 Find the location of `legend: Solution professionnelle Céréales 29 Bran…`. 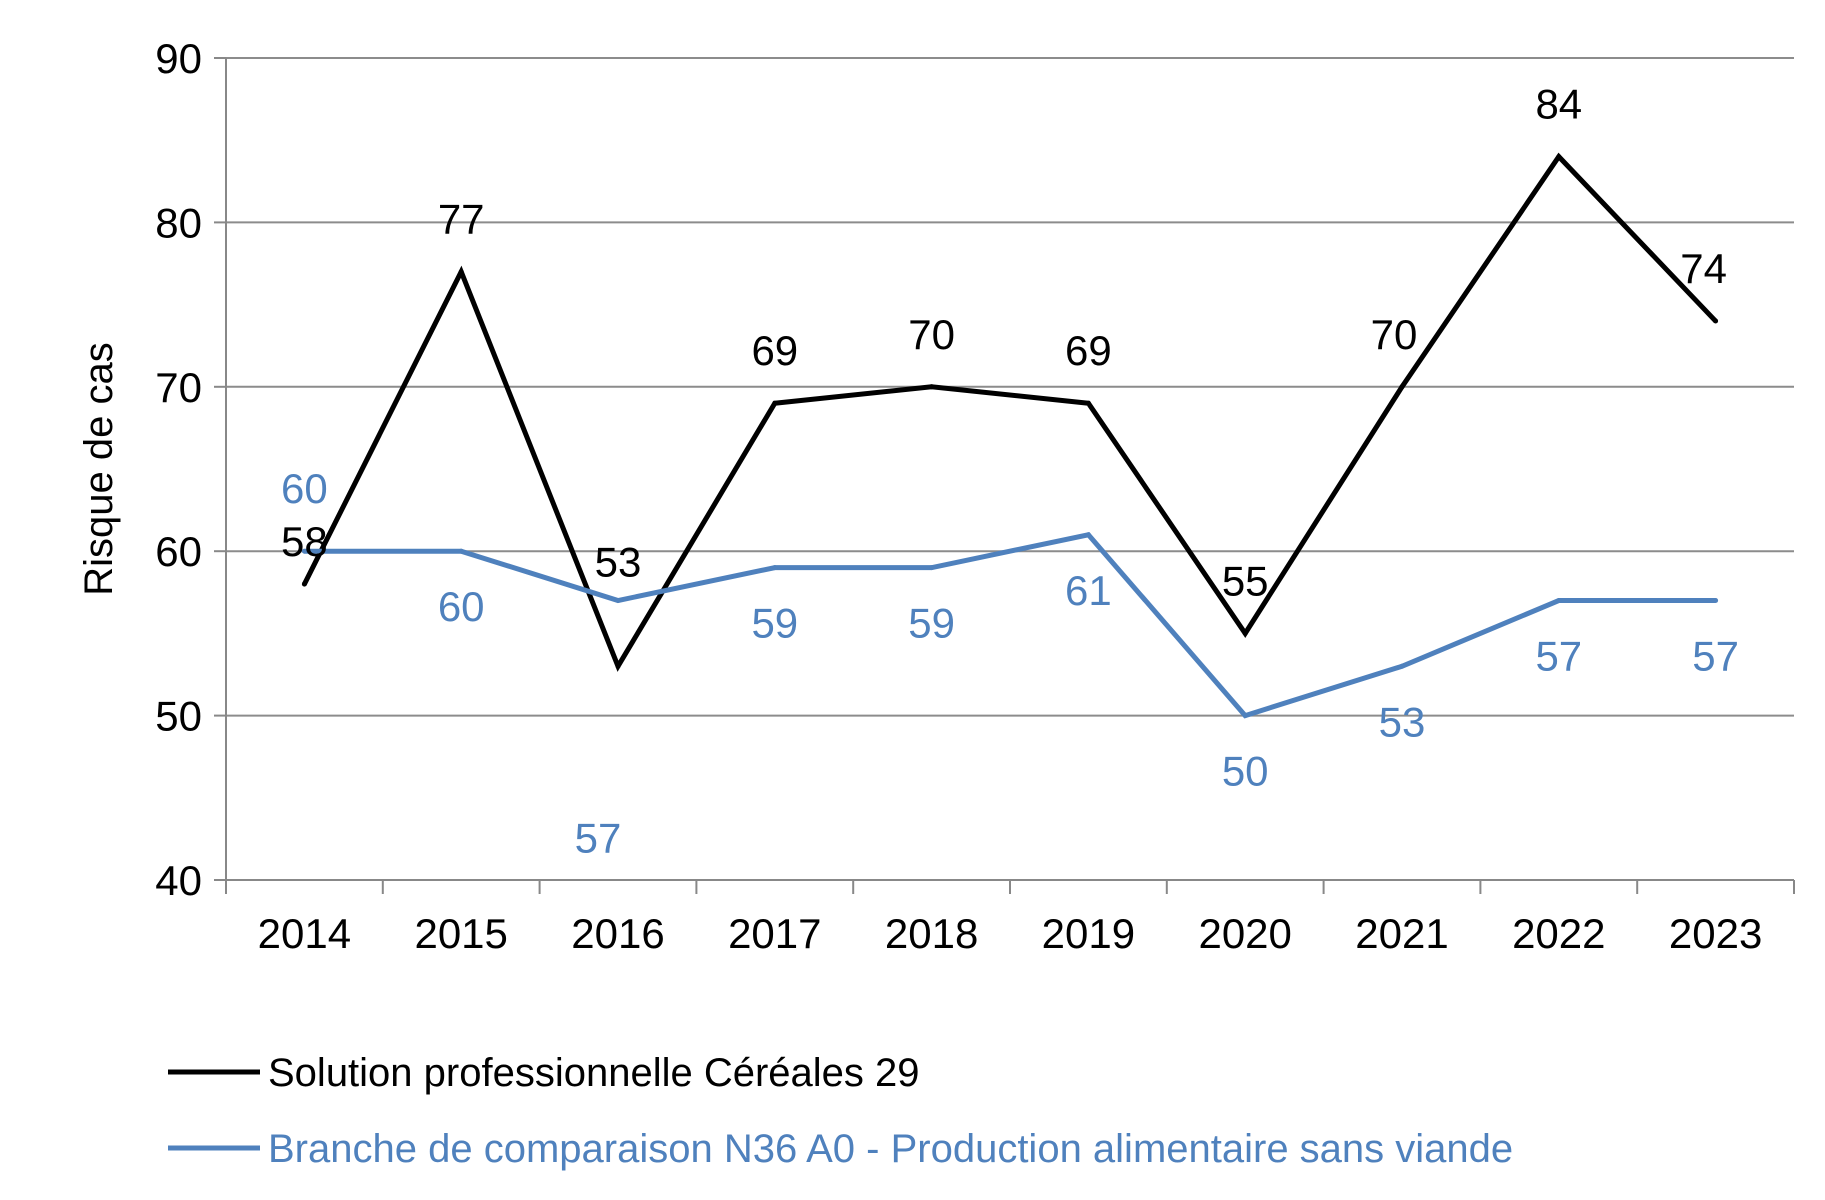

legend: Solution professionnelle Céréales 29 Bran… is located at coordinates (840, 1111).